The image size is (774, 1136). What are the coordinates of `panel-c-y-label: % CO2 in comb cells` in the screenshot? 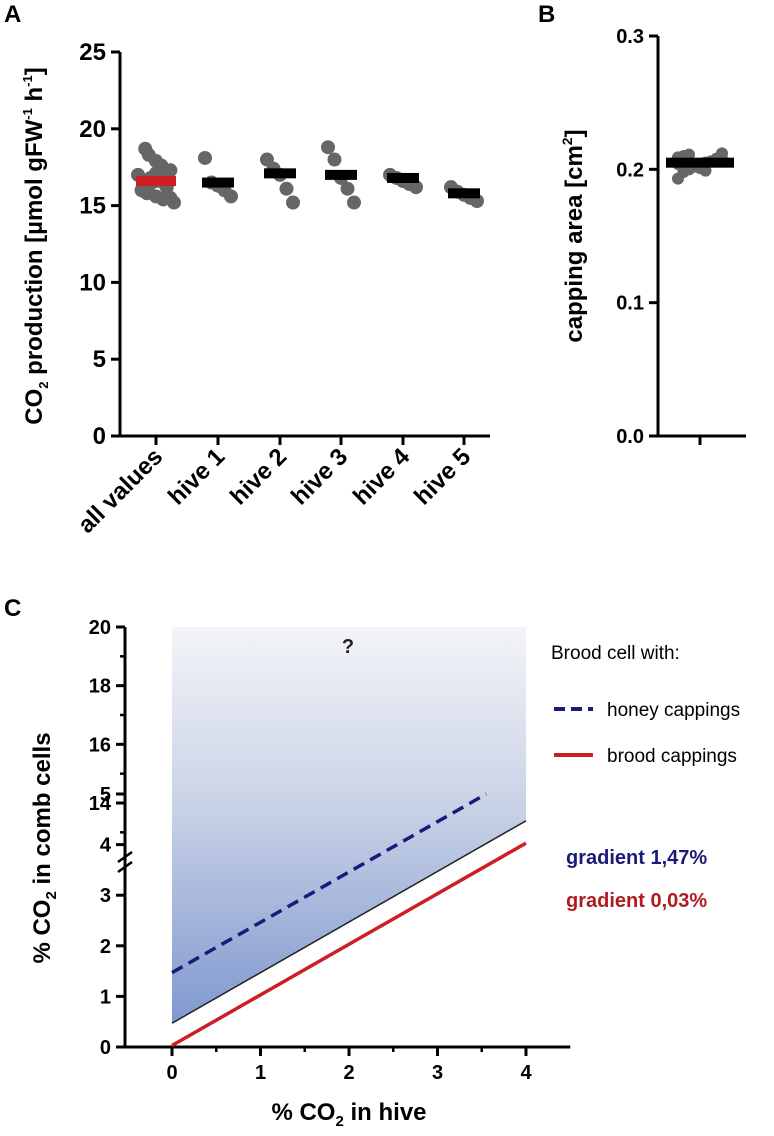 It's located at (44, 847).